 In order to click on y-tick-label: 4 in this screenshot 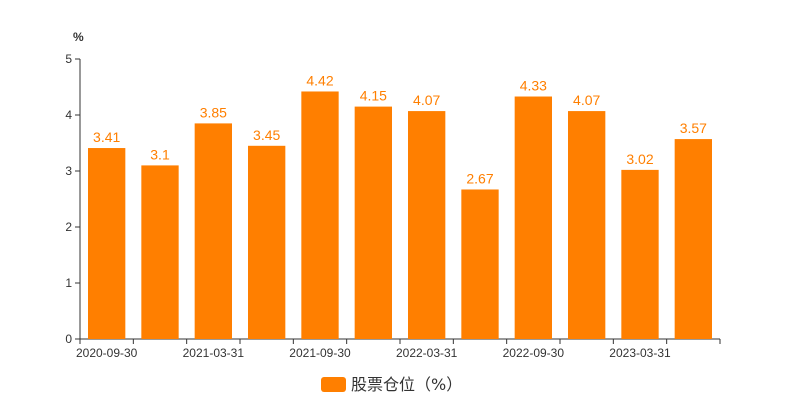, I will do `click(68, 115)`.